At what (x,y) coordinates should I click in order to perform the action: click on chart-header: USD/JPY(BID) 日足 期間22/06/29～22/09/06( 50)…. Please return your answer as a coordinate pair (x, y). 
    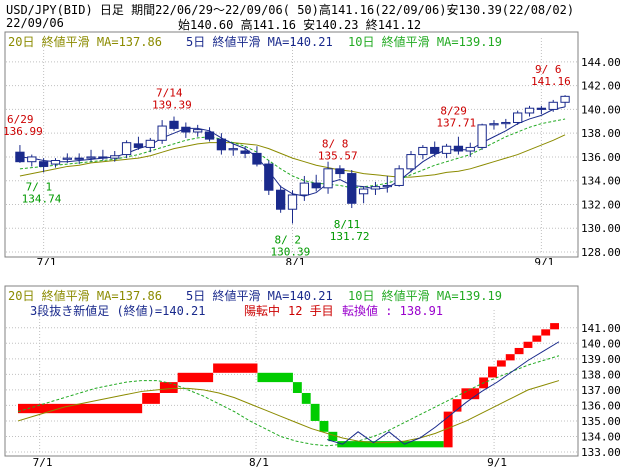
    Looking at the image, I should click on (312, 16).